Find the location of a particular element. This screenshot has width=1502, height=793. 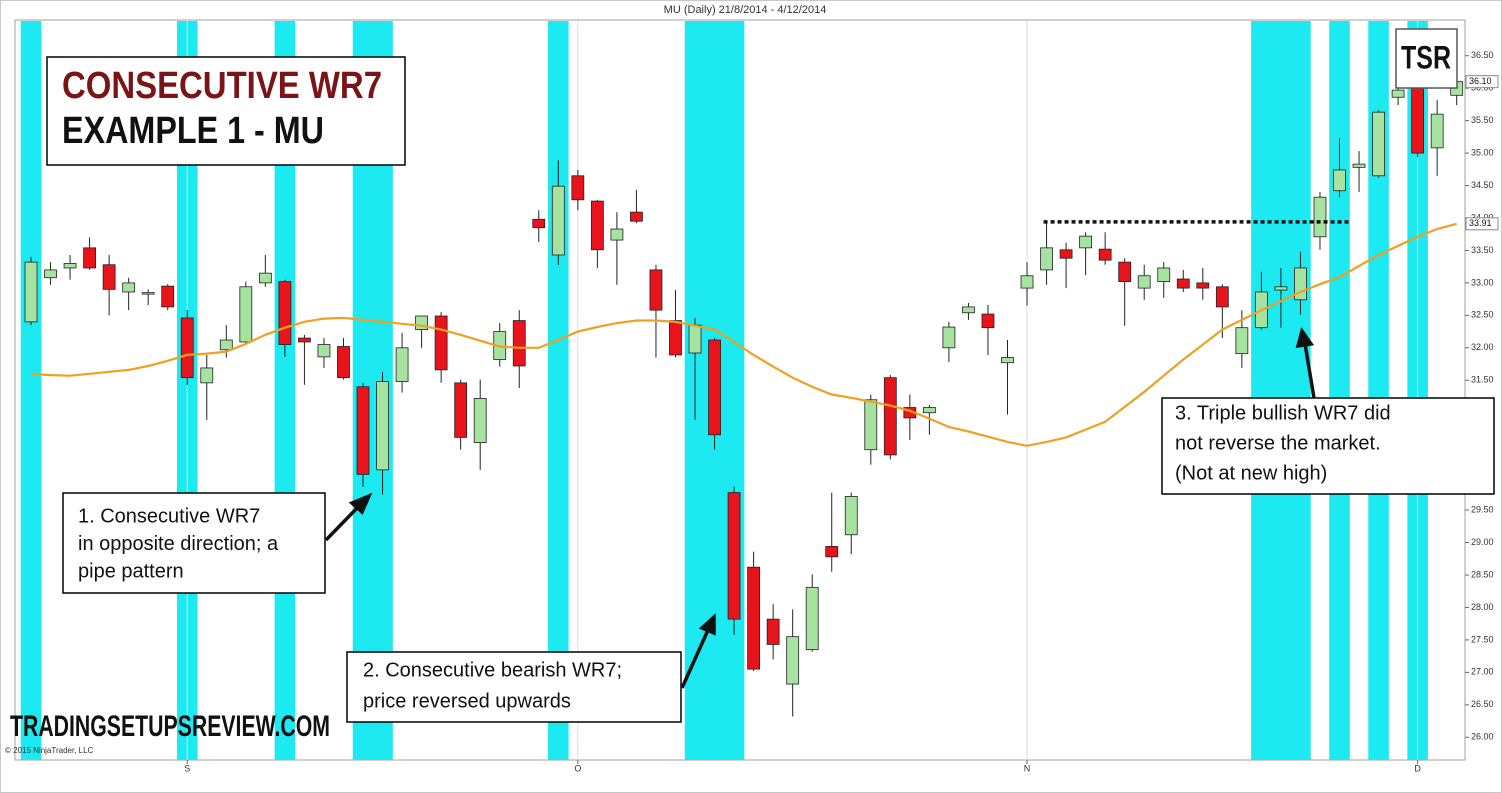

y-tick-label: 32.00 is located at coordinates (1482, 347).